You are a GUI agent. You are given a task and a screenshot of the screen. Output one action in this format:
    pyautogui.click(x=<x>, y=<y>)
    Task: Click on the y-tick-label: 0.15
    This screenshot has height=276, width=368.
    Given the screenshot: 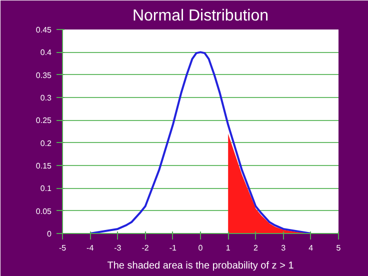 What is the action you would take?
    pyautogui.click(x=44, y=166)
    